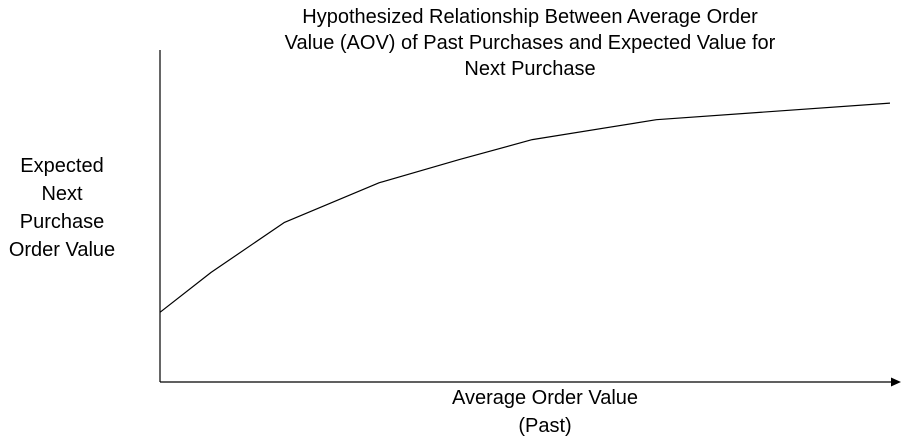 This screenshot has height=440, width=909. What do you see at coordinates (896, 382) in the screenshot?
I see `x-axis-arrowhead` at bounding box center [896, 382].